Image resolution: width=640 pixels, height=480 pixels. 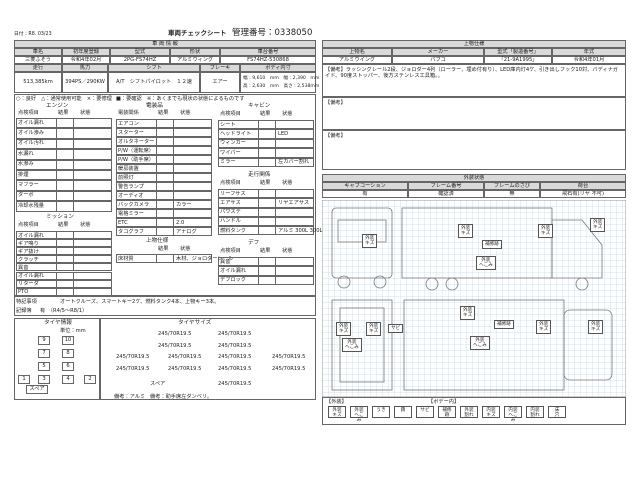 I want to click on section-title: 走行関係, so click(x=259, y=175).